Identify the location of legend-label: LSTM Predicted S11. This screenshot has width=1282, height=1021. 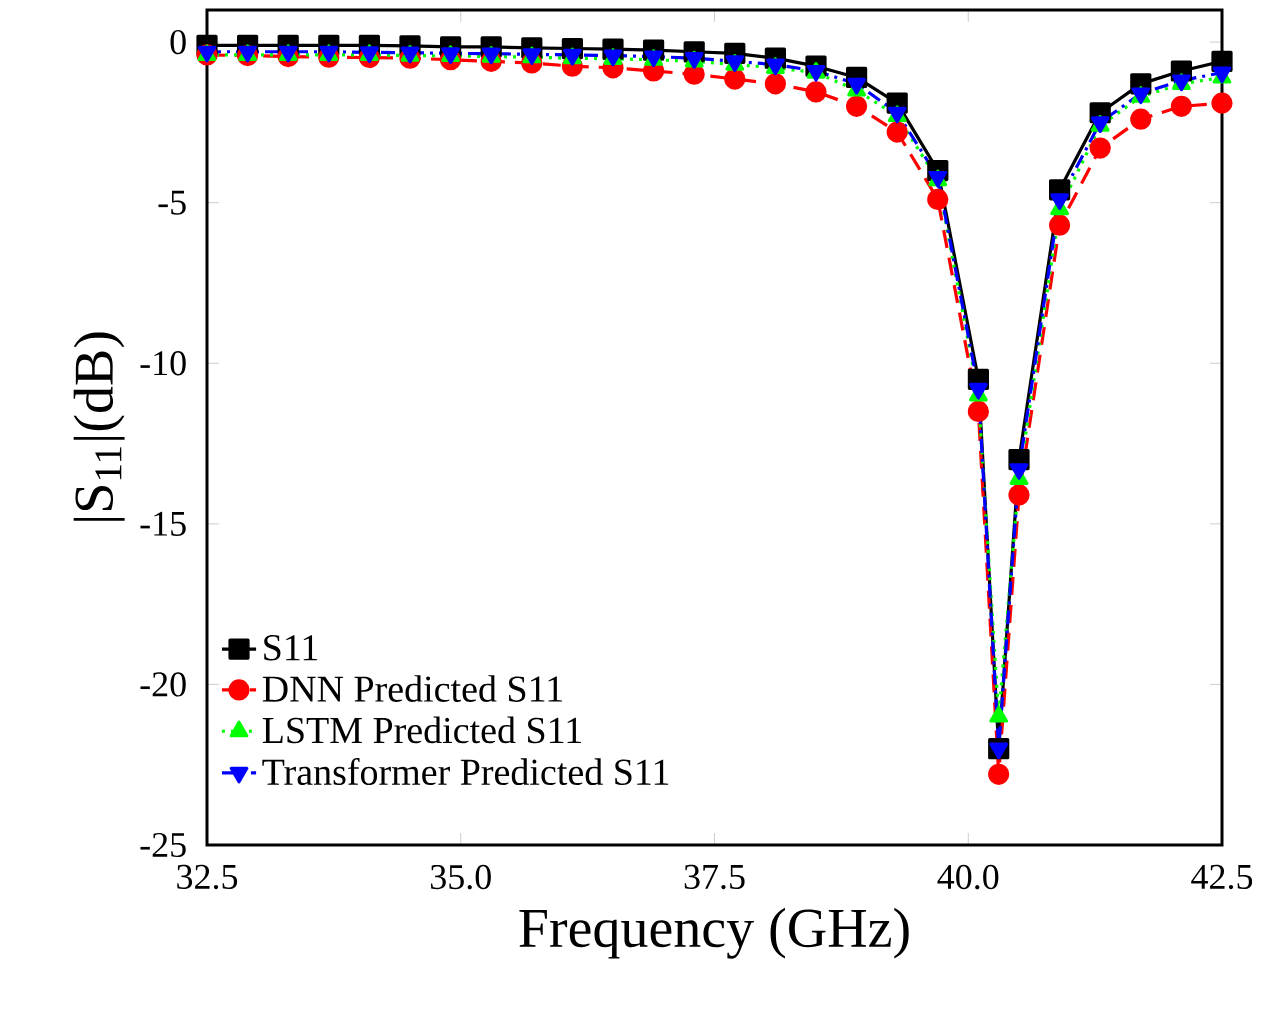
(421, 730).